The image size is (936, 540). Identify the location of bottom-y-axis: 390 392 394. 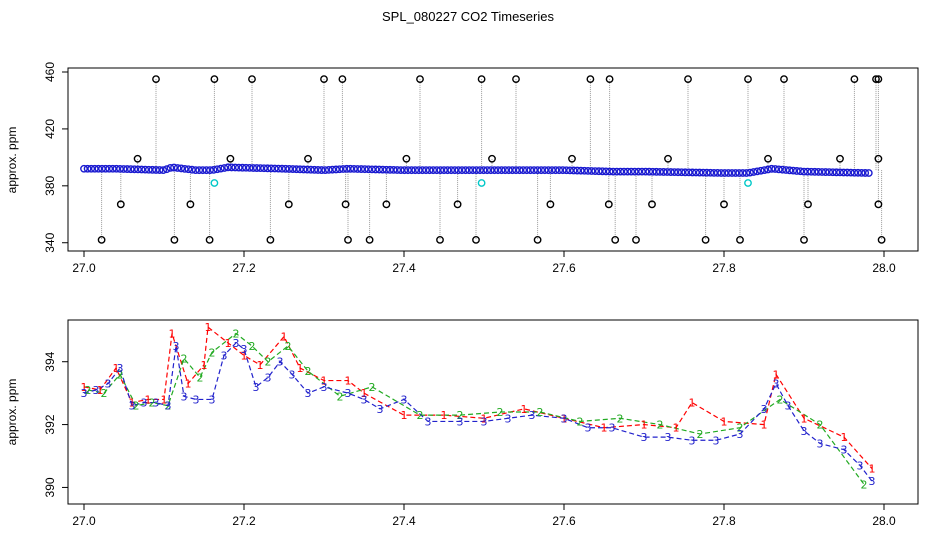
(55, 424).